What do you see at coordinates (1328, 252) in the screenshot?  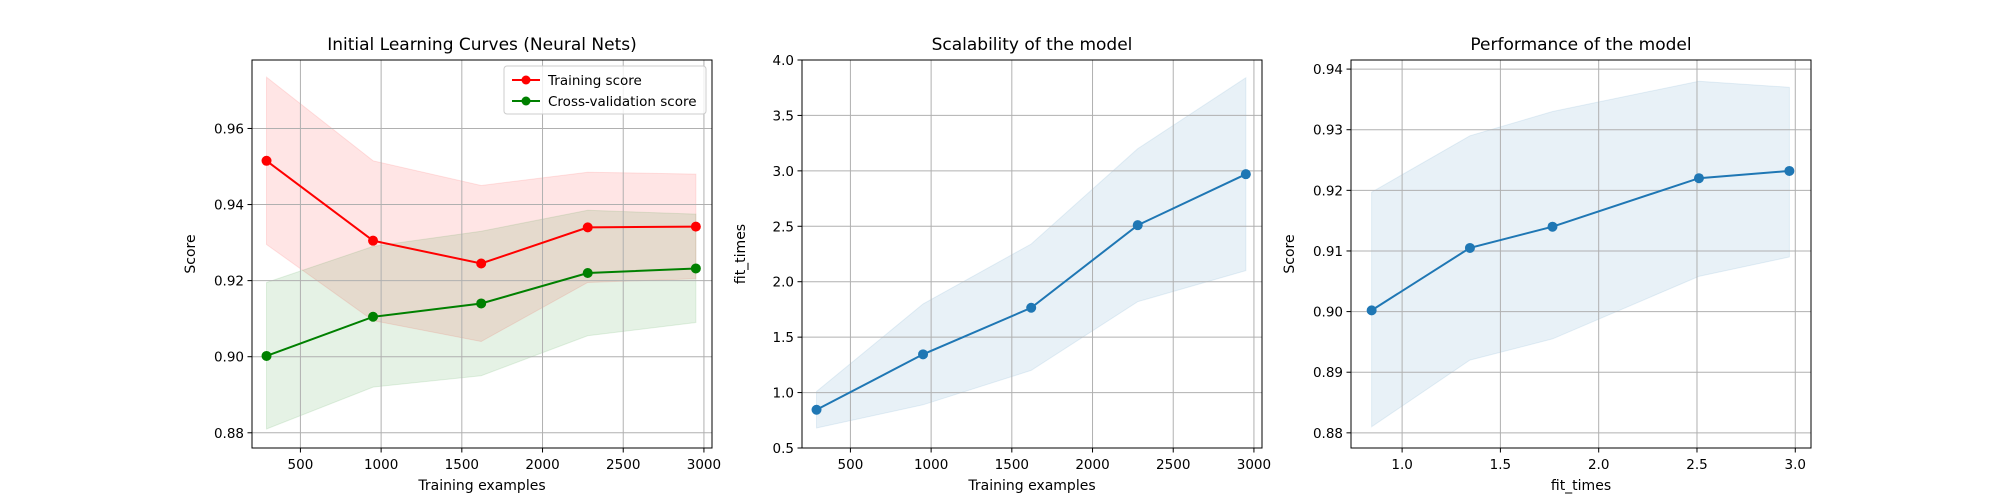 I see `y-tick-label: 0.91` at bounding box center [1328, 252].